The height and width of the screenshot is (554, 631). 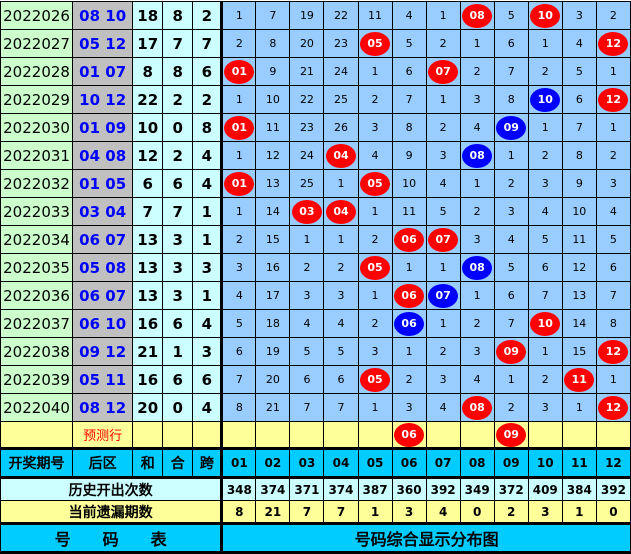 What do you see at coordinates (443, 71) in the screenshot?
I see `red-ball: 07` at bounding box center [443, 71].